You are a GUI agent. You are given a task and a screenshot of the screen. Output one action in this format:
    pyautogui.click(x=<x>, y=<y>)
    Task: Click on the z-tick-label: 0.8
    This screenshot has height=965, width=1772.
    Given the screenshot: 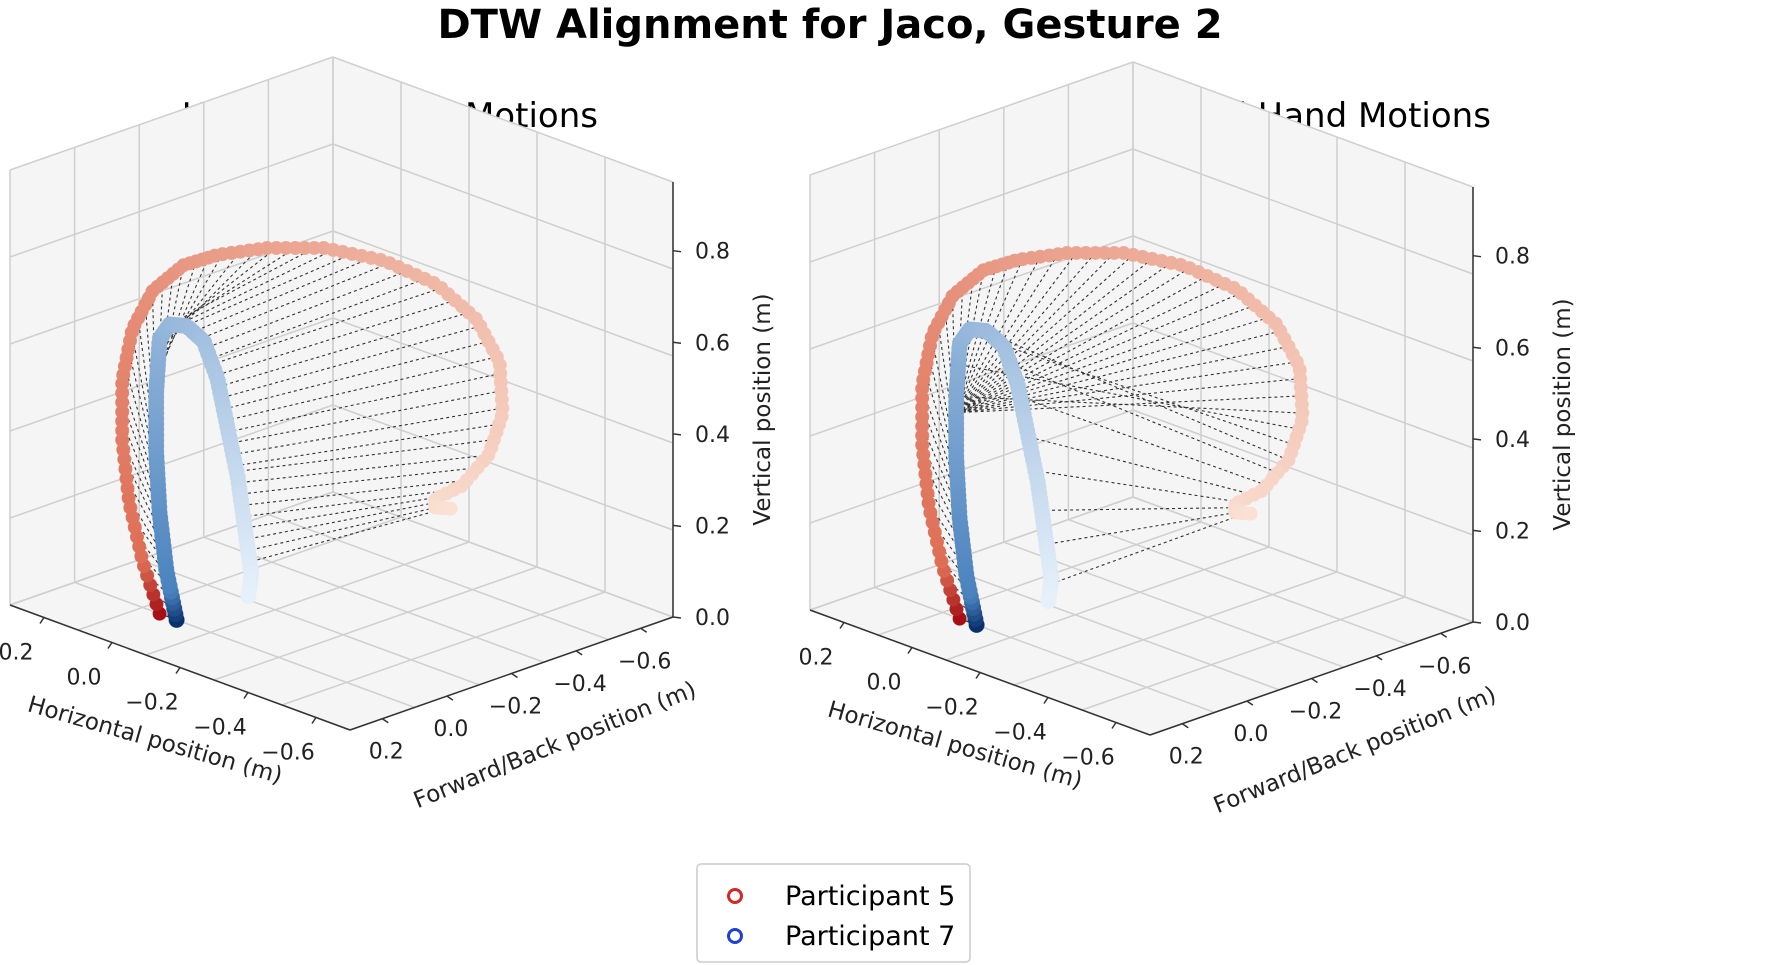 What is the action you would take?
    pyautogui.click(x=1512, y=257)
    